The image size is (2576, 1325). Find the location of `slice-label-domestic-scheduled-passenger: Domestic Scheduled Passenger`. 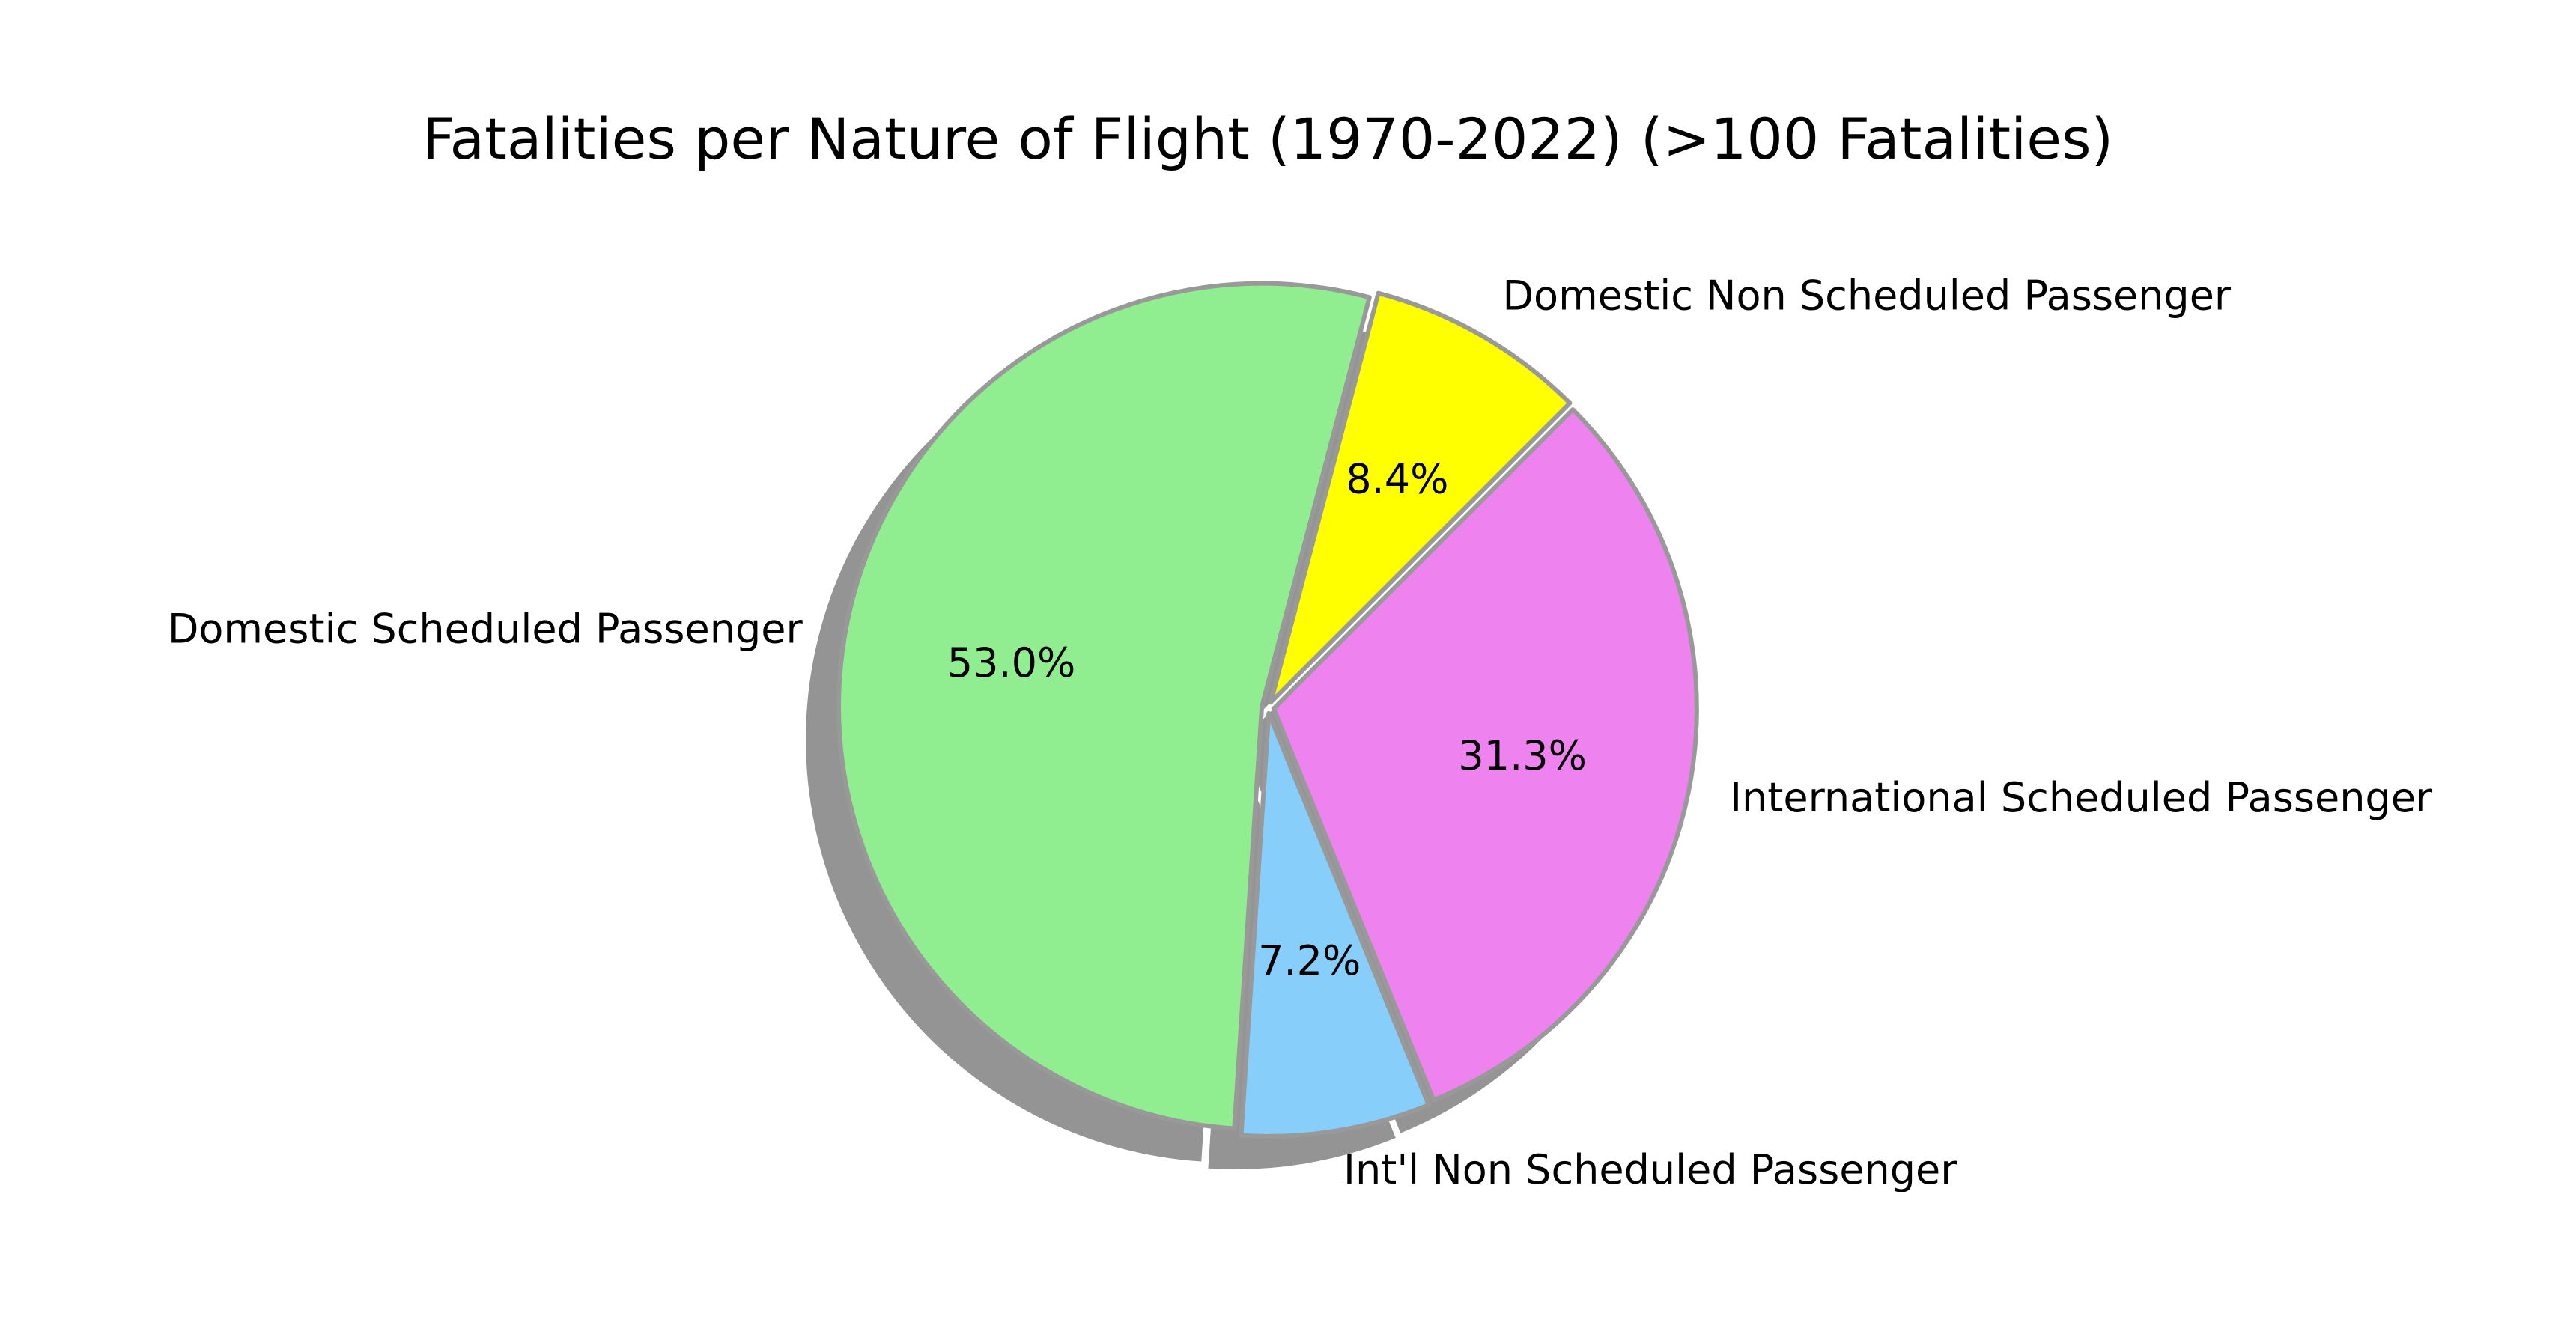

slice-label-domestic-scheduled-passenger: Domestic Scheduled Passenger is located at coordinates (486, 629).